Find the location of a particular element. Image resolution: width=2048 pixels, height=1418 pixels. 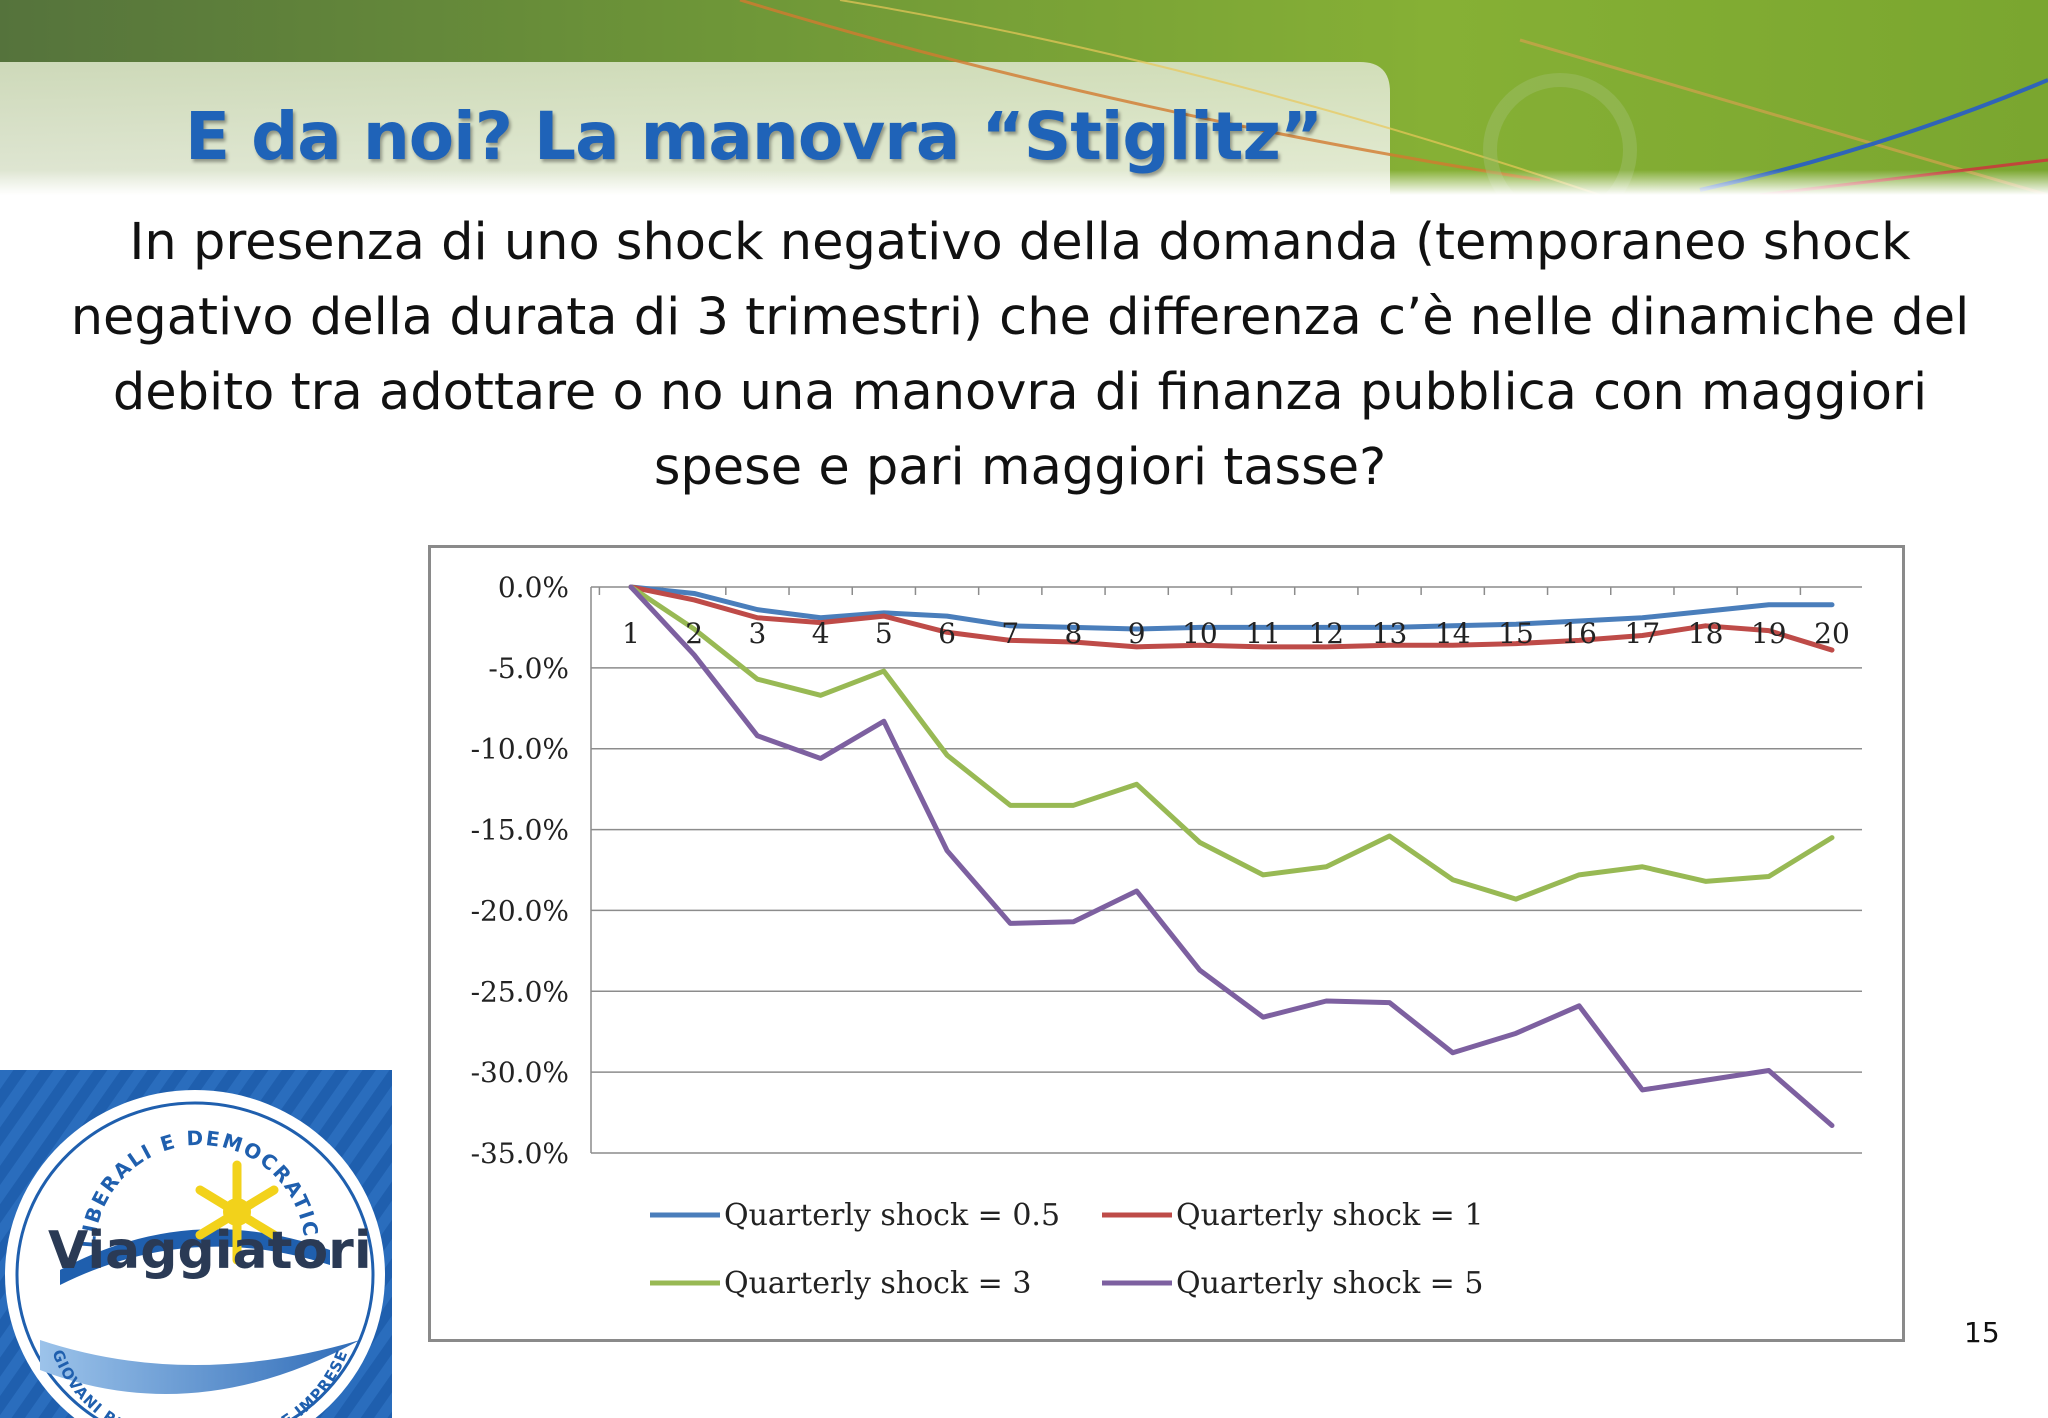

x-tick-label: 4 is located at coordinates (821, 633).